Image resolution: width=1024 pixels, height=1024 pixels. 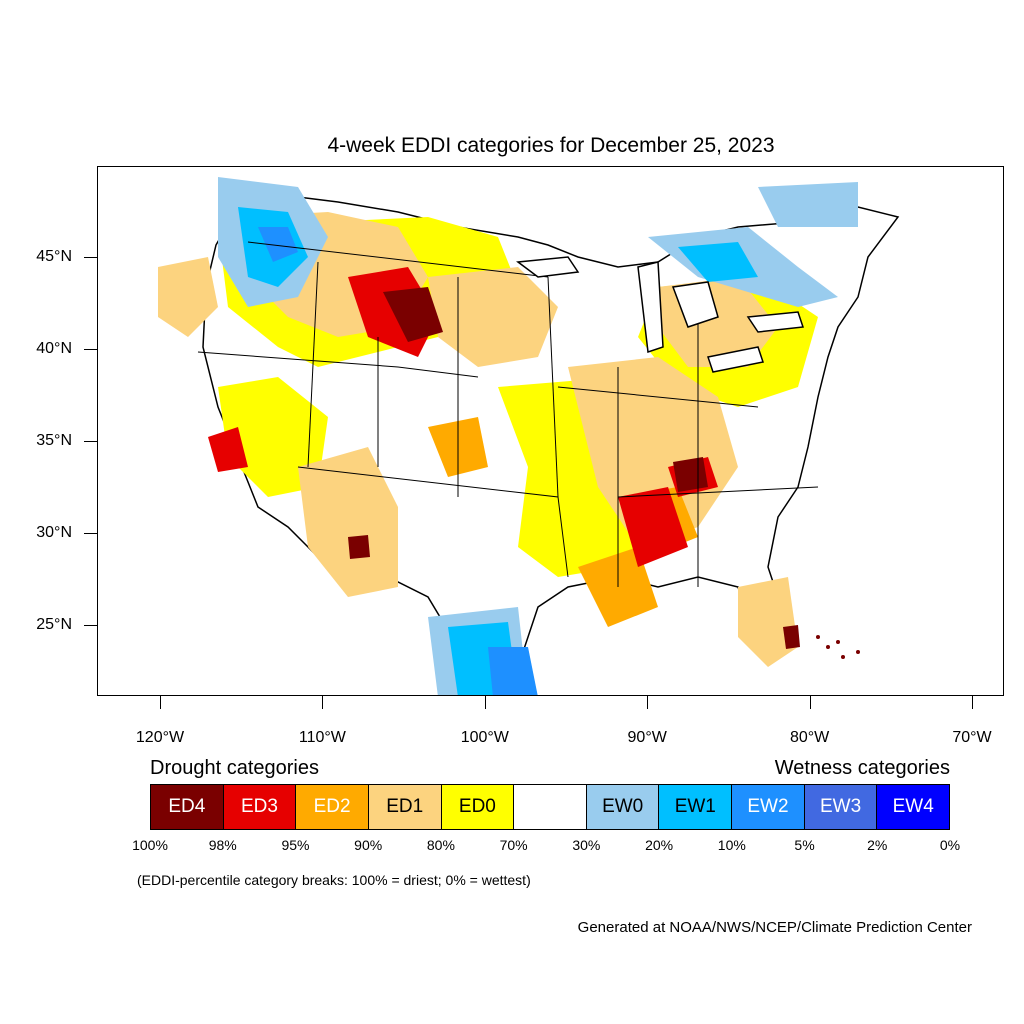 I want to click on legend-bar: ED4 ED3 ED2 ED1 ED0 EW0 EW1 EW2 EW3 EW4, so click(x=550, y=807).